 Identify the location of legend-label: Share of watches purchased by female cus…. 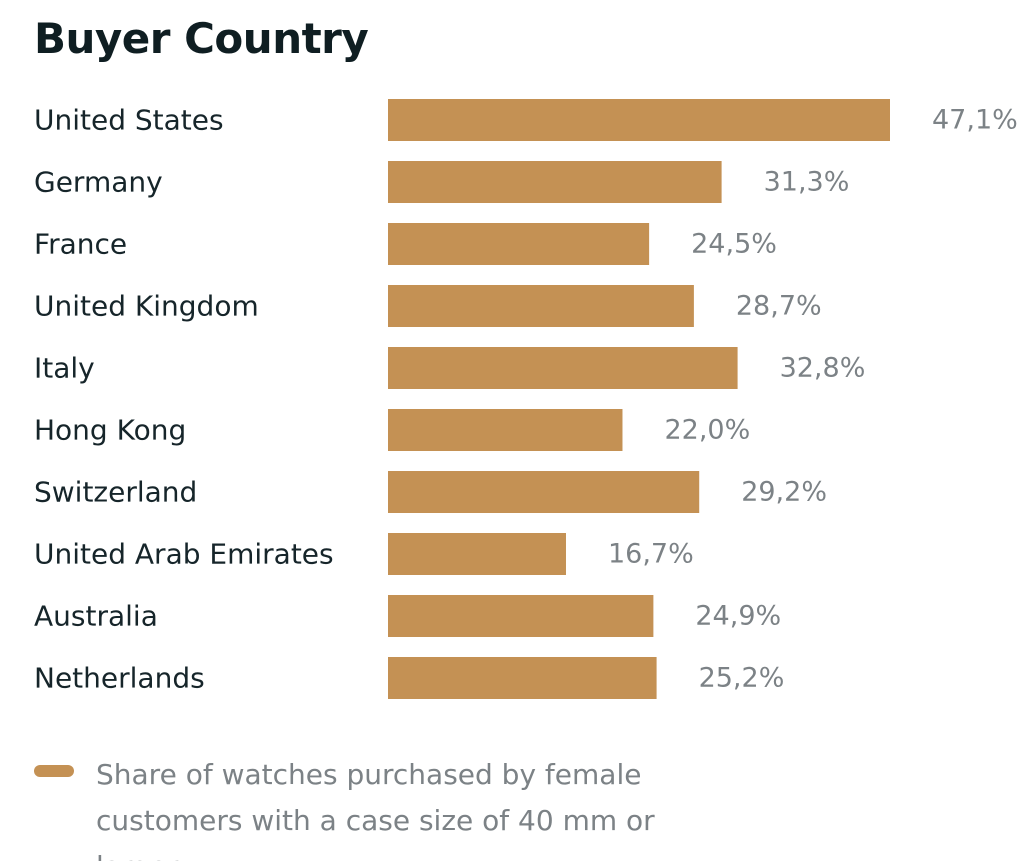
(375, 809).